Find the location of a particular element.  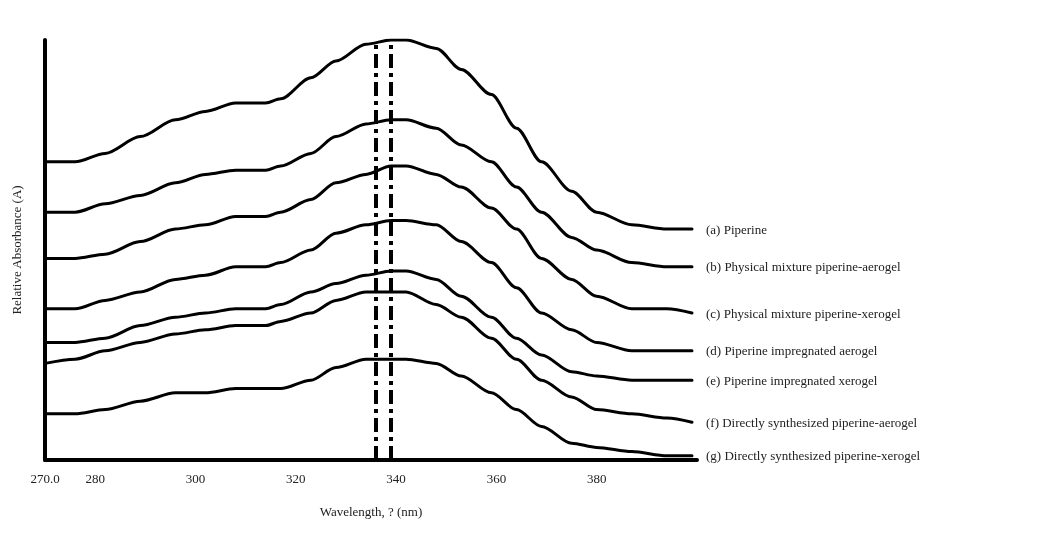

x-tick-label: 380 is located at coordinates (596, 478).